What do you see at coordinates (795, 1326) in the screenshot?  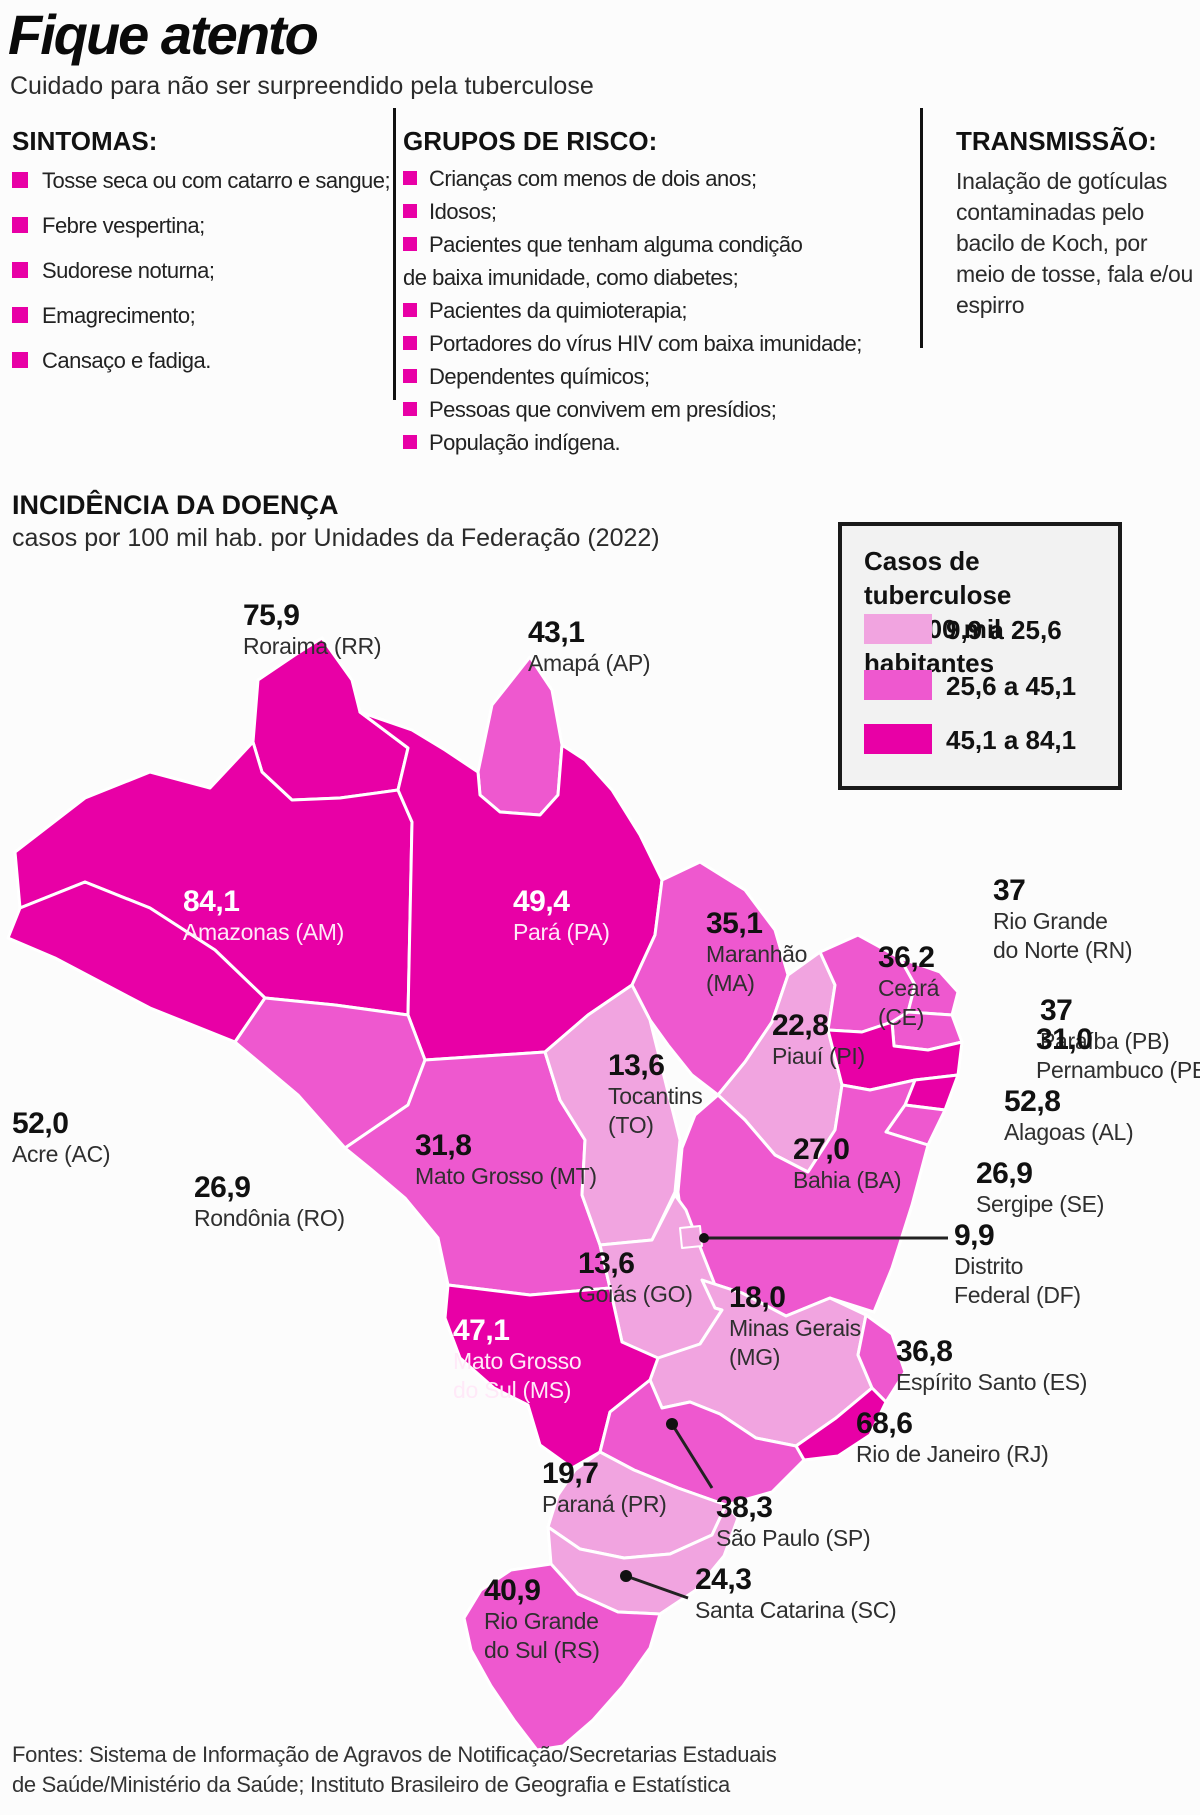 I see `label-minas-gerais: 18,0 Minas Gerais (MG)` at bounding box center [795, 1326].